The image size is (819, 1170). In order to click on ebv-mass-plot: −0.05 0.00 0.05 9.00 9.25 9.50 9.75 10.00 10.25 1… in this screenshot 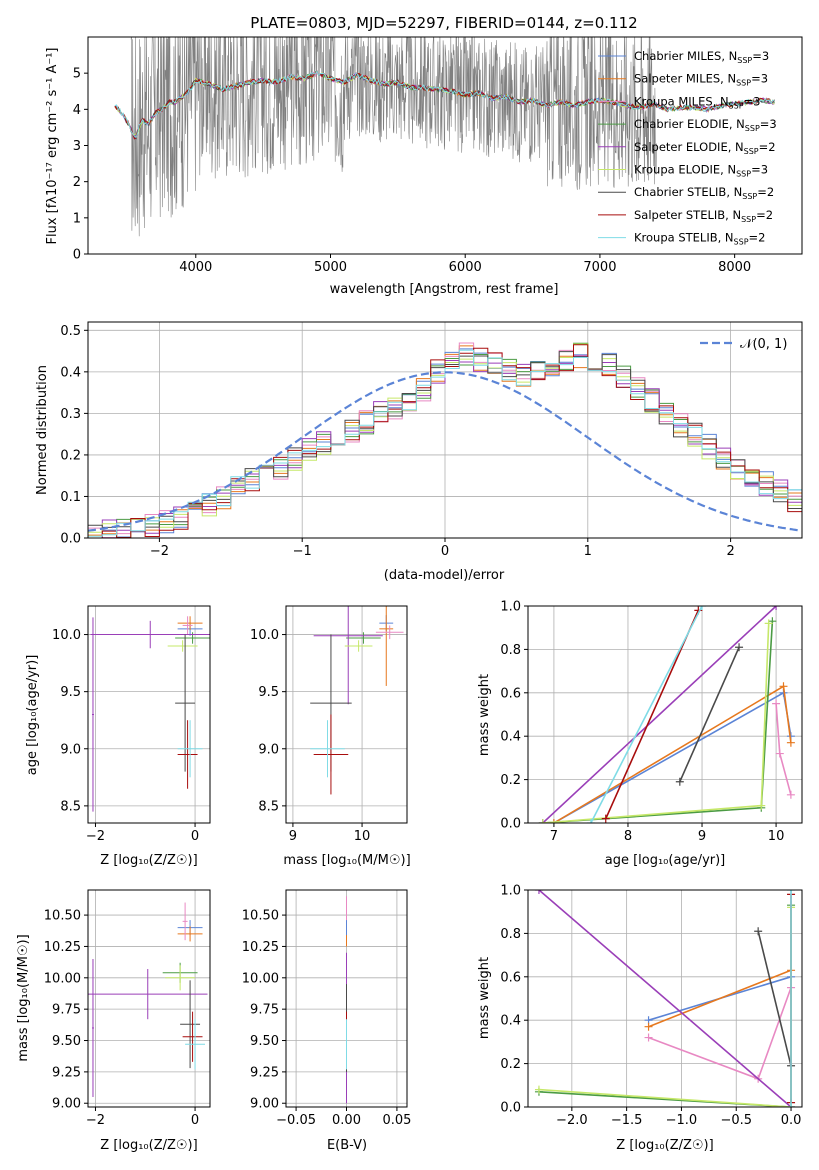, I will do `click(326, 1008)`.